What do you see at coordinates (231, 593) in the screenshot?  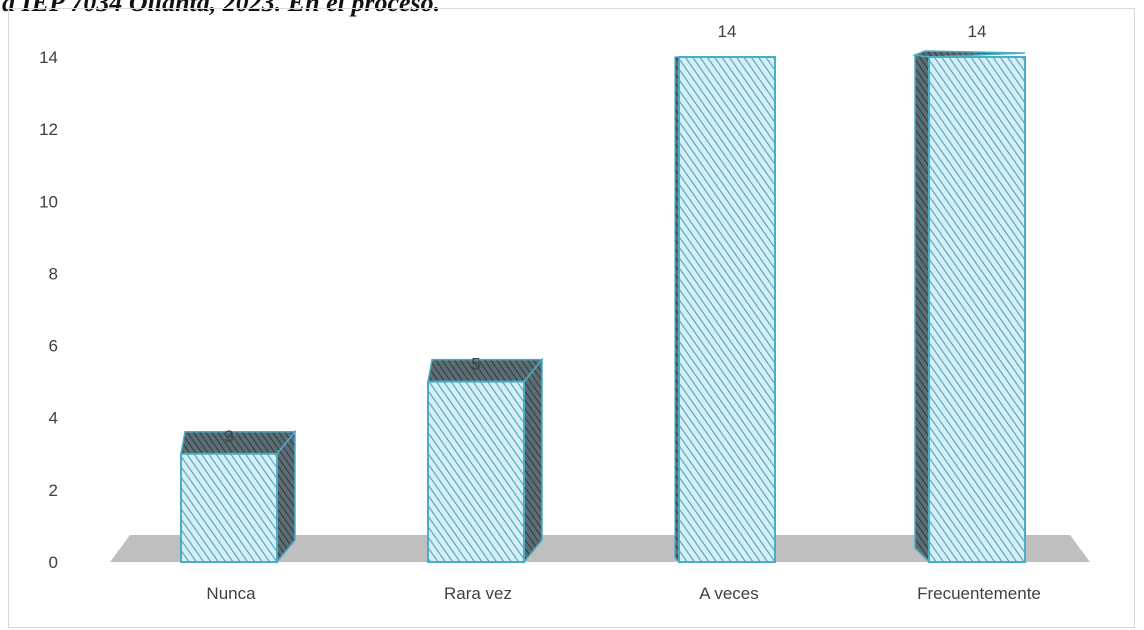 I see `x-category-label: Nunca` at bounding box center [231, 593].